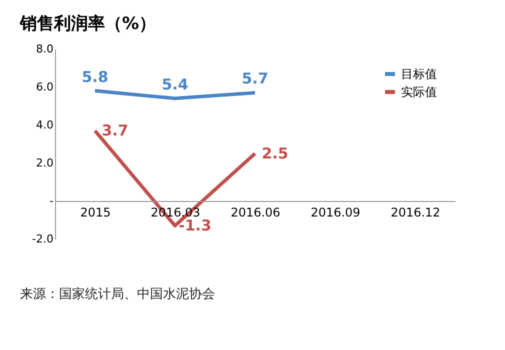 The width and height of the screenshot is (505, 350). Describe the element at coordinates (45, 87) in the screenshot. I see `y-tick-label: 6.0` at that location.